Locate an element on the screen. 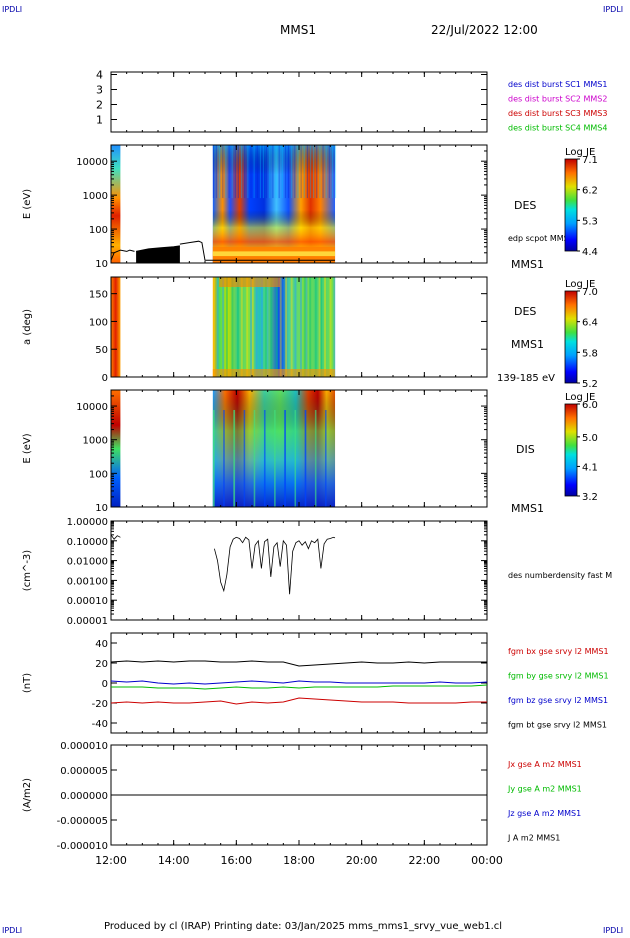 The height and width of the screenshot is (938, 630). y-tick-label: 1000 is located at coordinates (95, 196).